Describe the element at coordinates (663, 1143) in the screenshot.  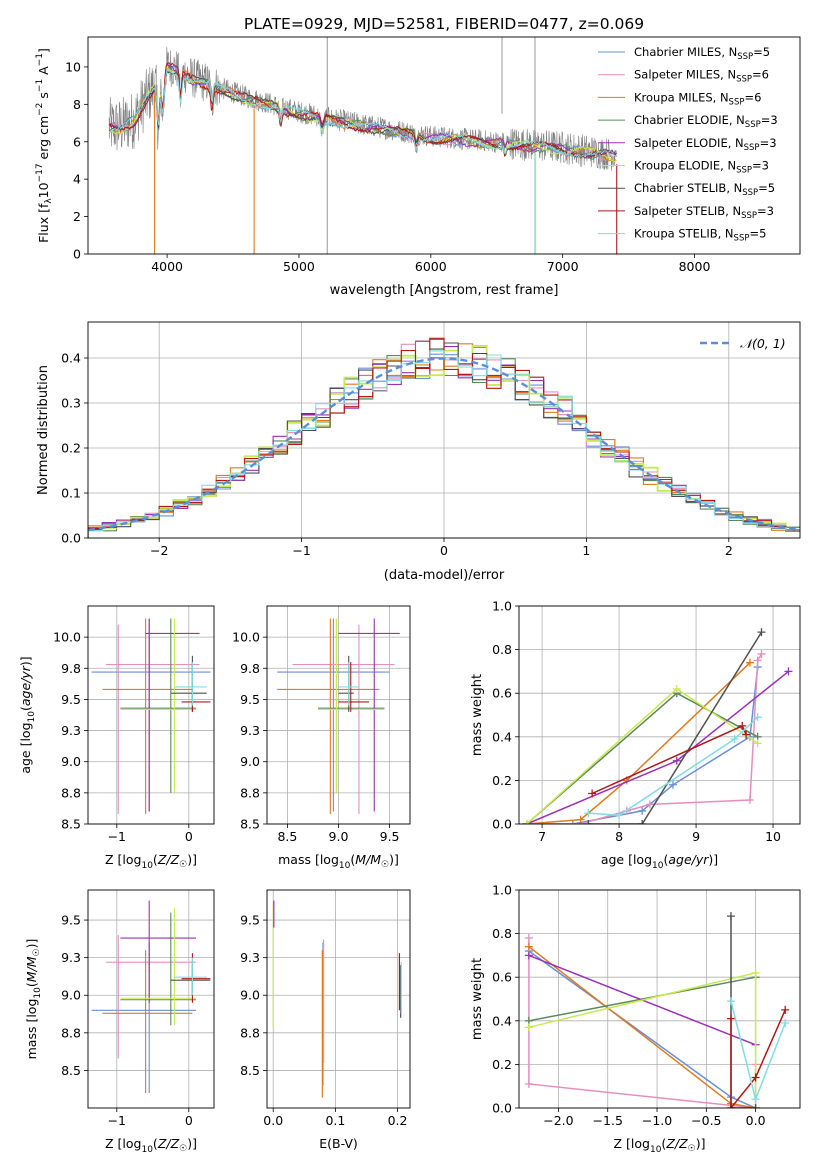
I see `x-axis-label-part: (` at that location.